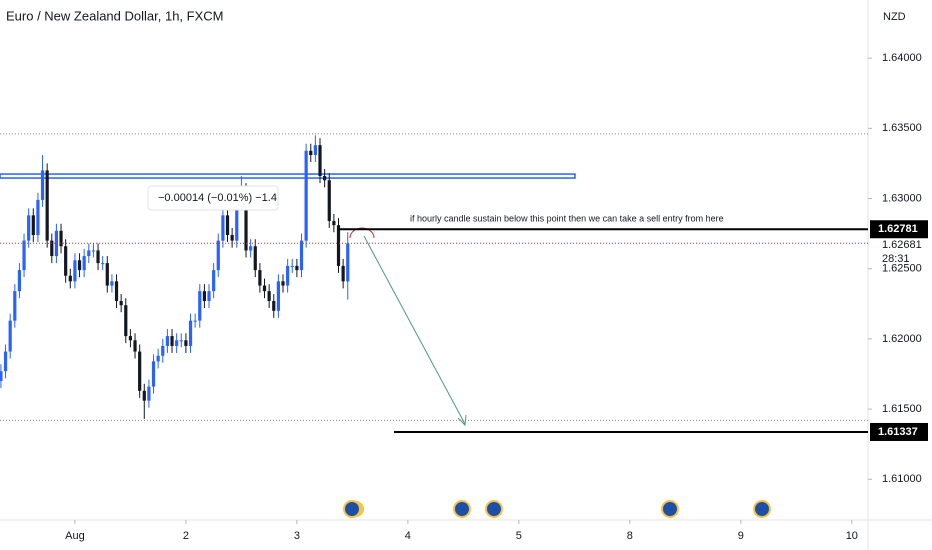 This screenshot has height=550, width=932. I want to click on x-tick-label: 8, so click(630, 536).